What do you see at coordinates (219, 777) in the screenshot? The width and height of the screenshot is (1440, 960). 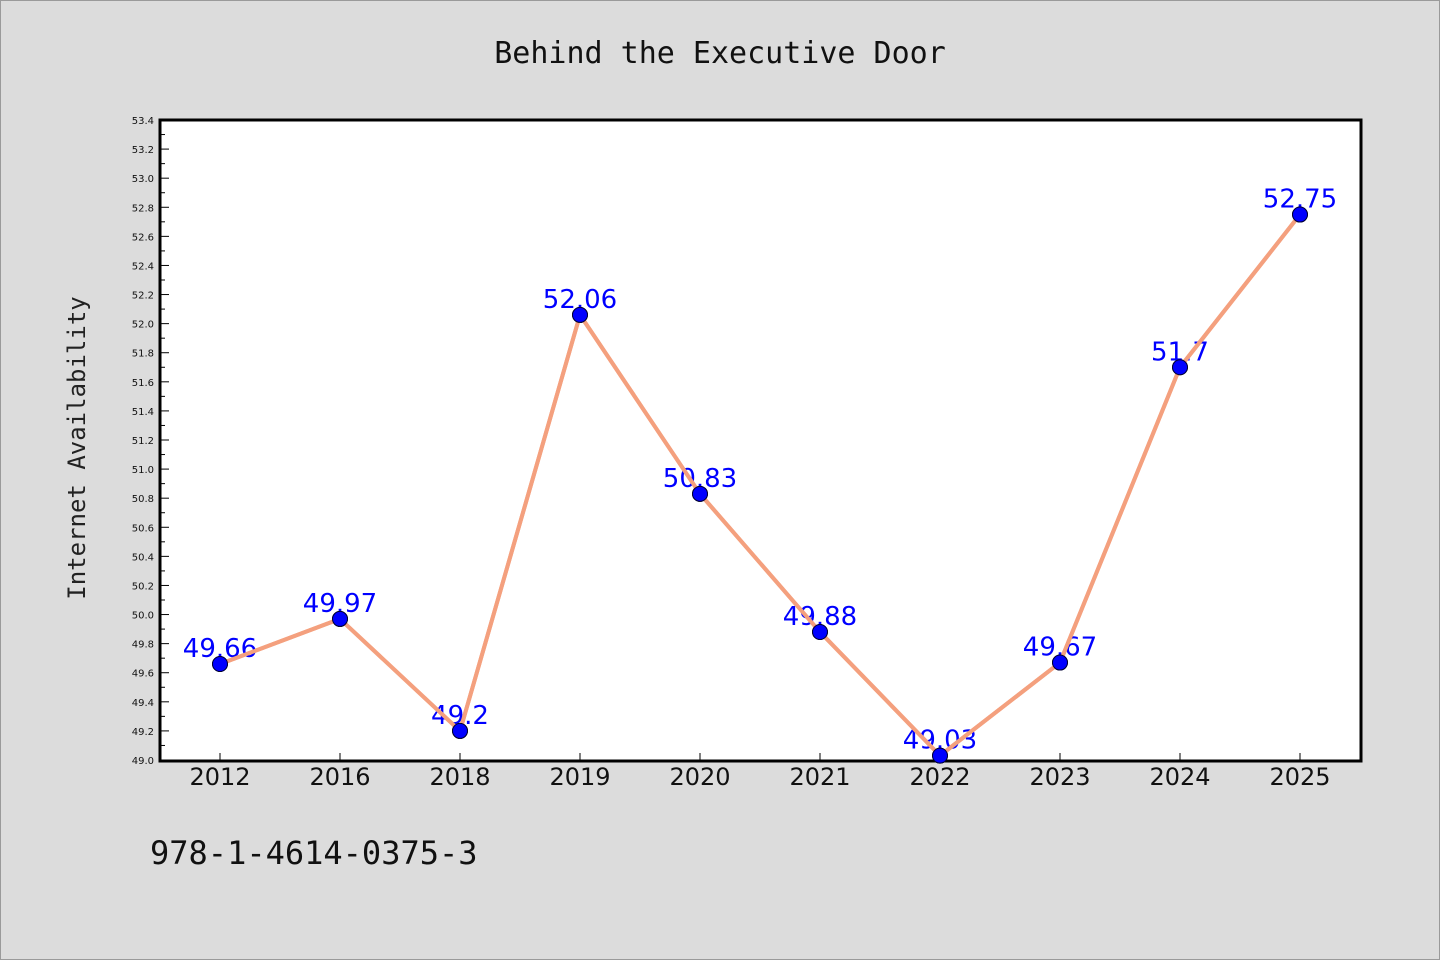 I see `x-tick-label: 2012` at bounding box center [219, 777].